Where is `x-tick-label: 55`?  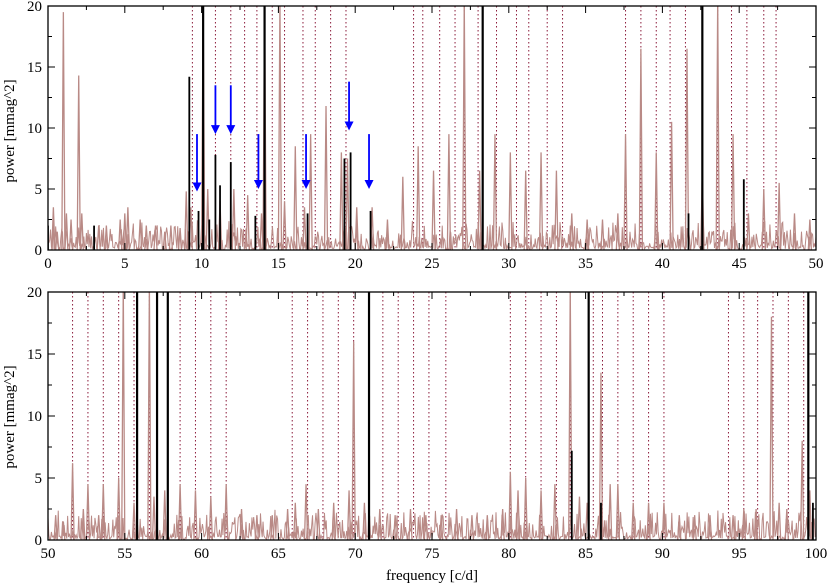 x-tick-label: 55 is located at coordinates (124, 554).